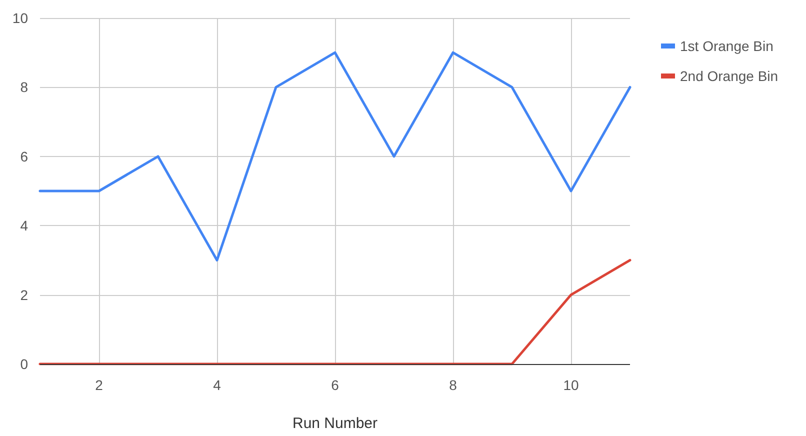 This screenshot has height=436, width=806. I want to click on x-tick-label: 2, so click(99, 385).